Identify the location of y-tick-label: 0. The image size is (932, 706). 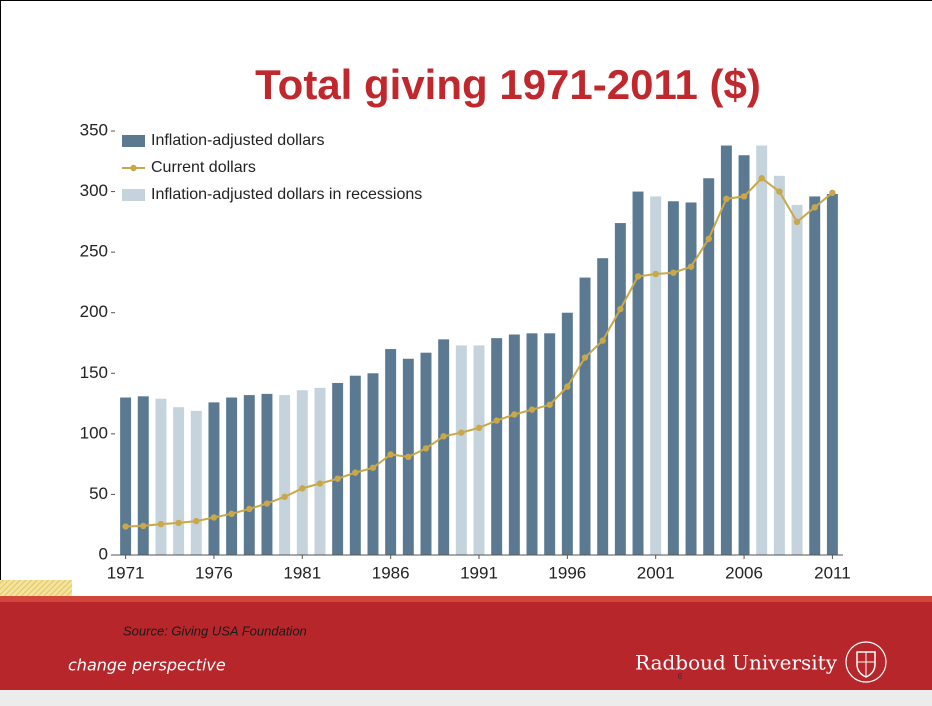
(103, 553).